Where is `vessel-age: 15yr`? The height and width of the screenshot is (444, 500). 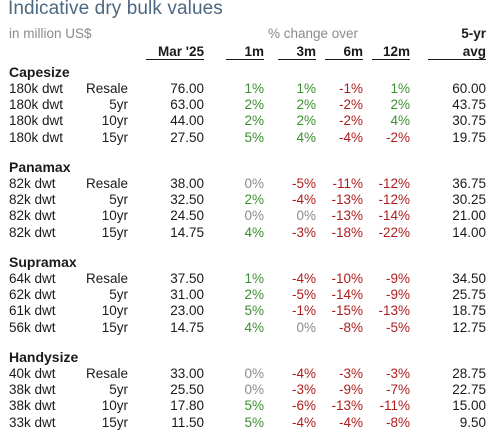
vessel-age: 15yr is located at coordinates (114, 232).